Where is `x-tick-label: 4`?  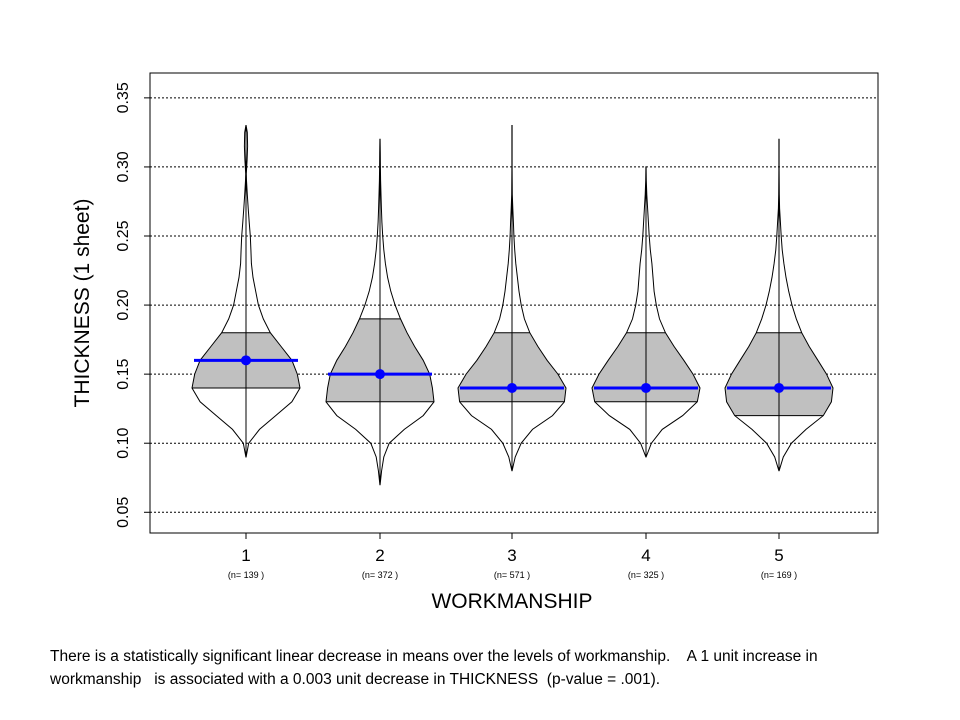 x-tick-label: 4 is located at coordinates (645, 555).